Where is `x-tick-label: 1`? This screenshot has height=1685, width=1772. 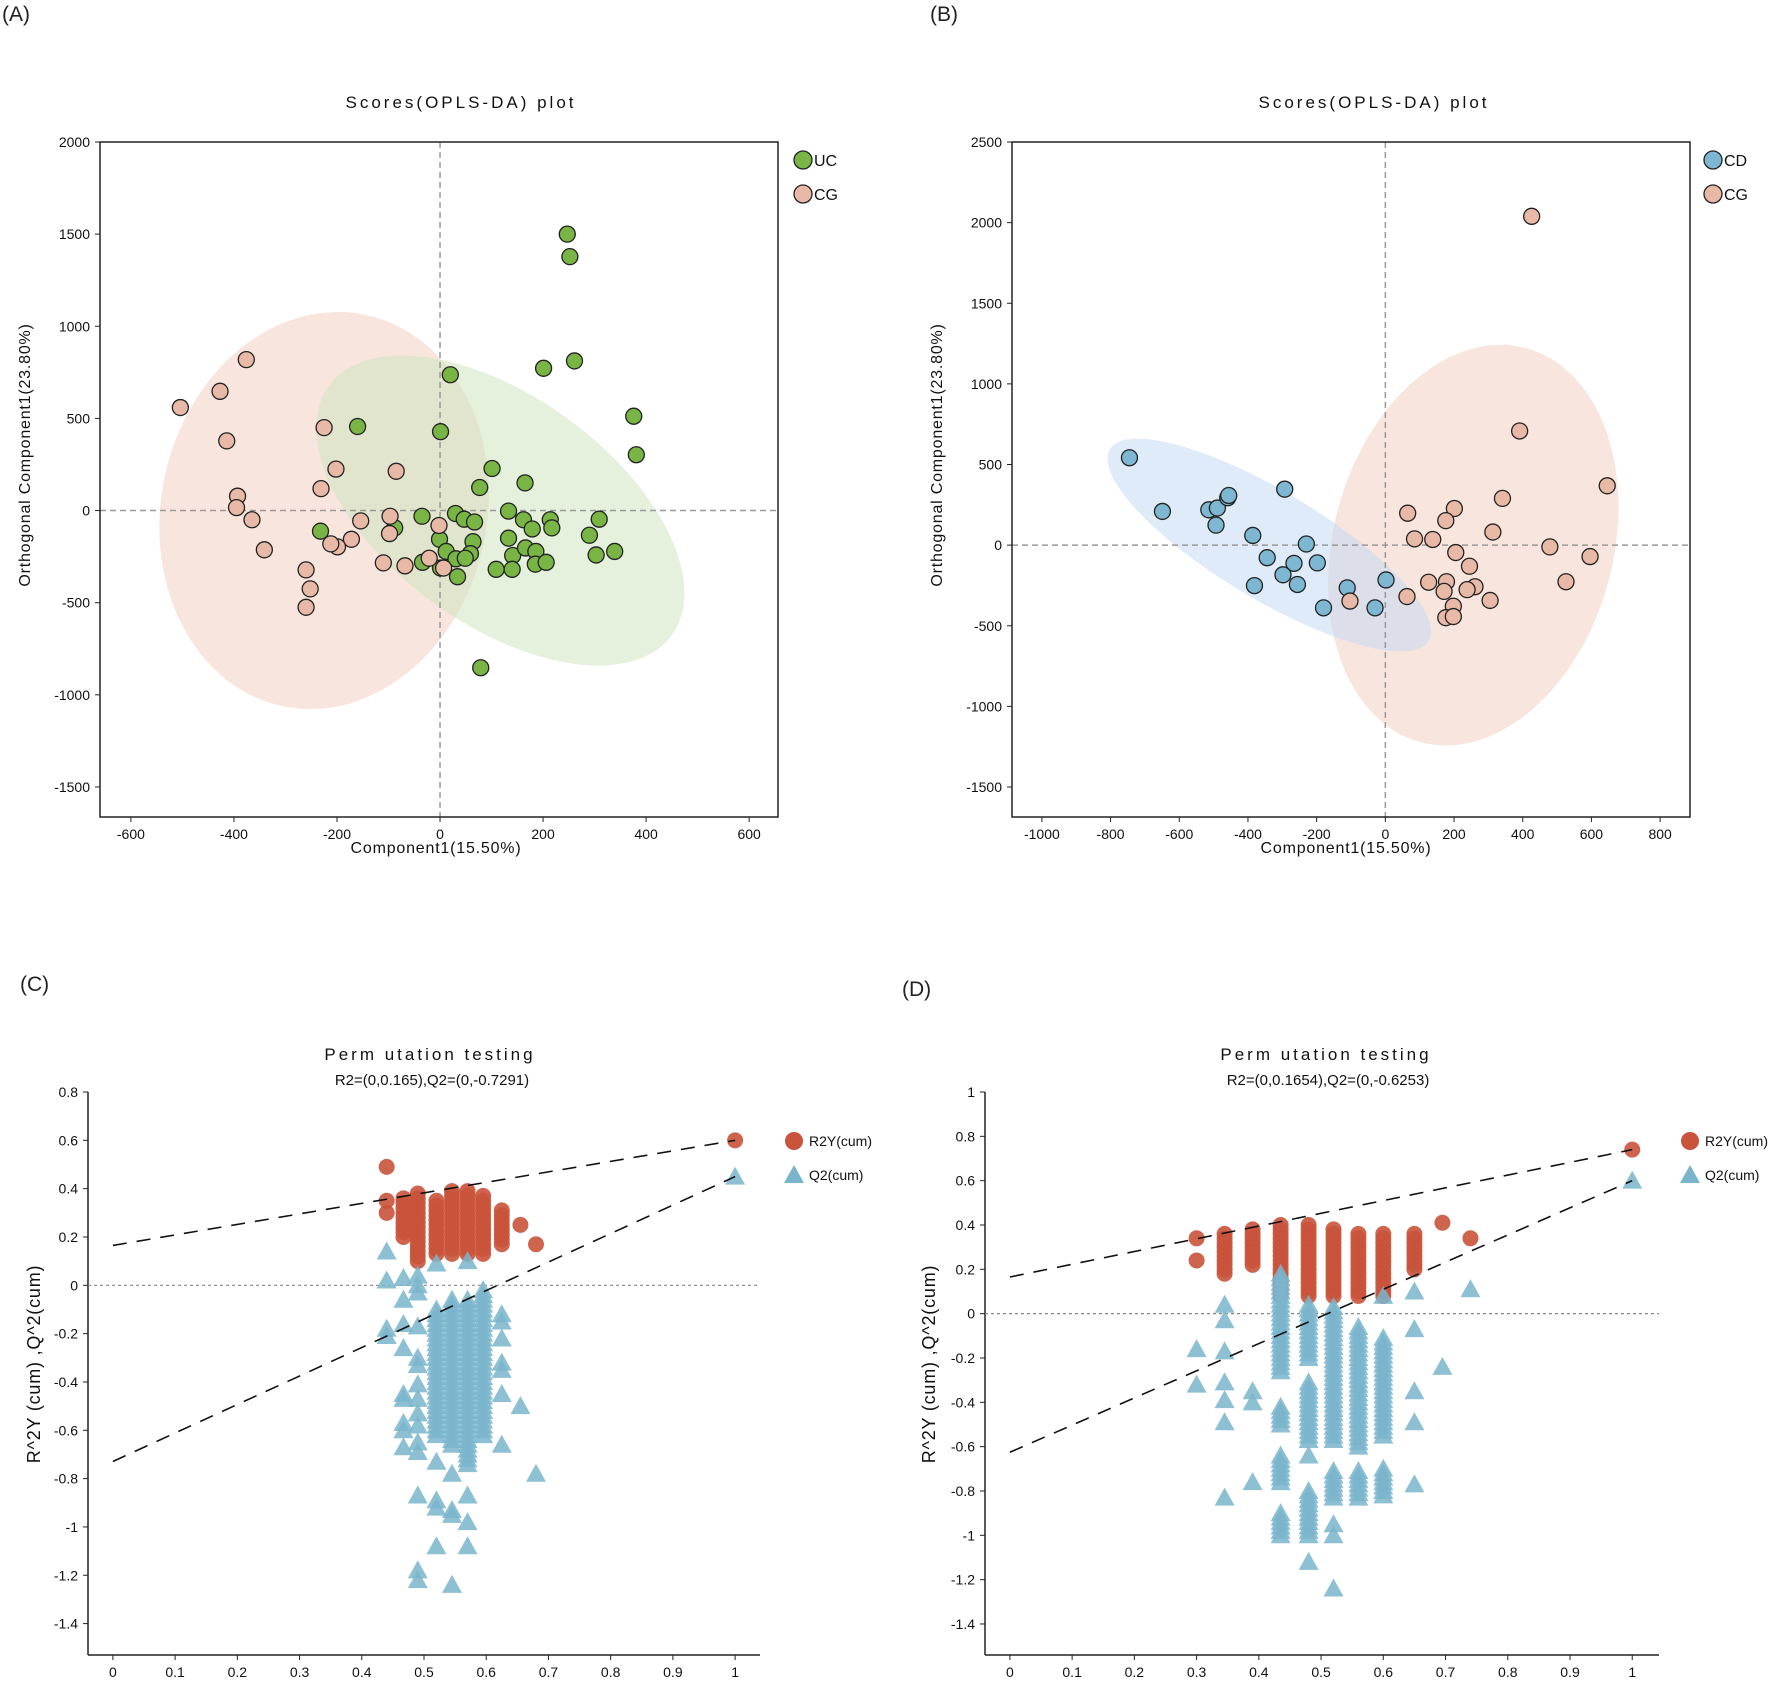
x-tick-label: 1 is located at coordinates (735, 1672).